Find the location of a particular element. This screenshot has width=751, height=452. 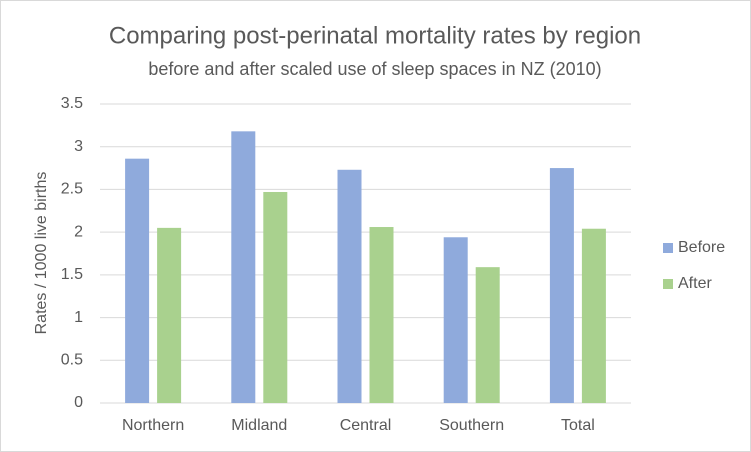

x-tick-label: Central is located at coordinates (366, 425).